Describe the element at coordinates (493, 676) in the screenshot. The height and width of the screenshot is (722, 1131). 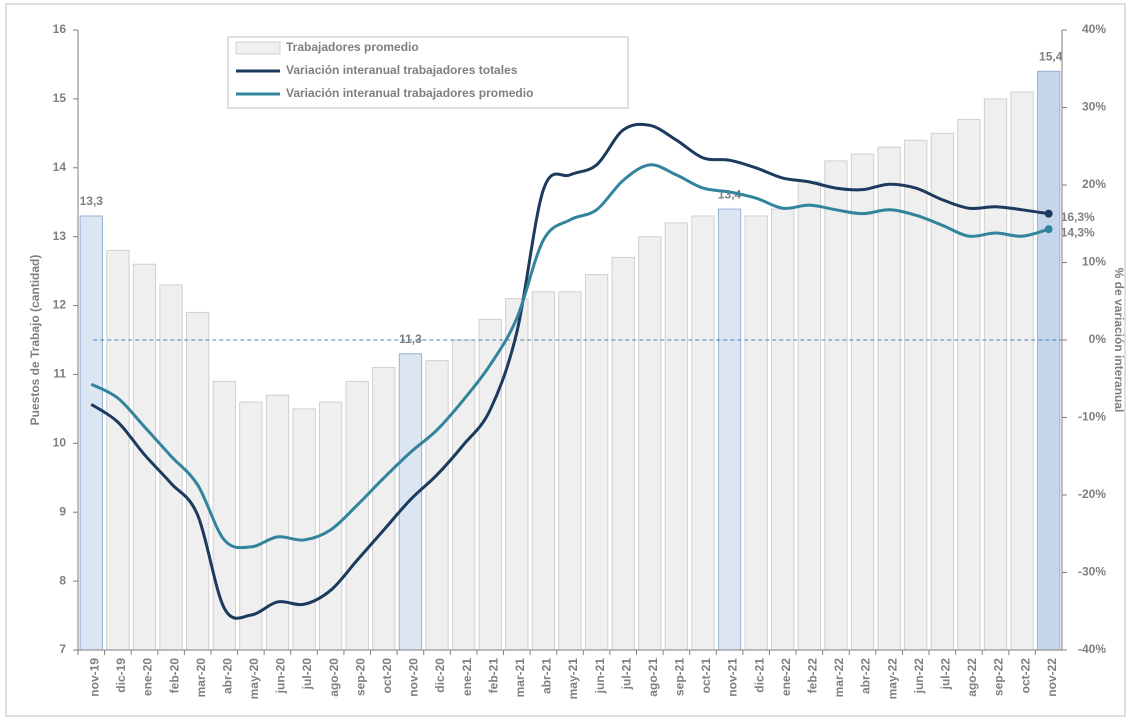
I see `x-tick-label: feb-21` at that location.